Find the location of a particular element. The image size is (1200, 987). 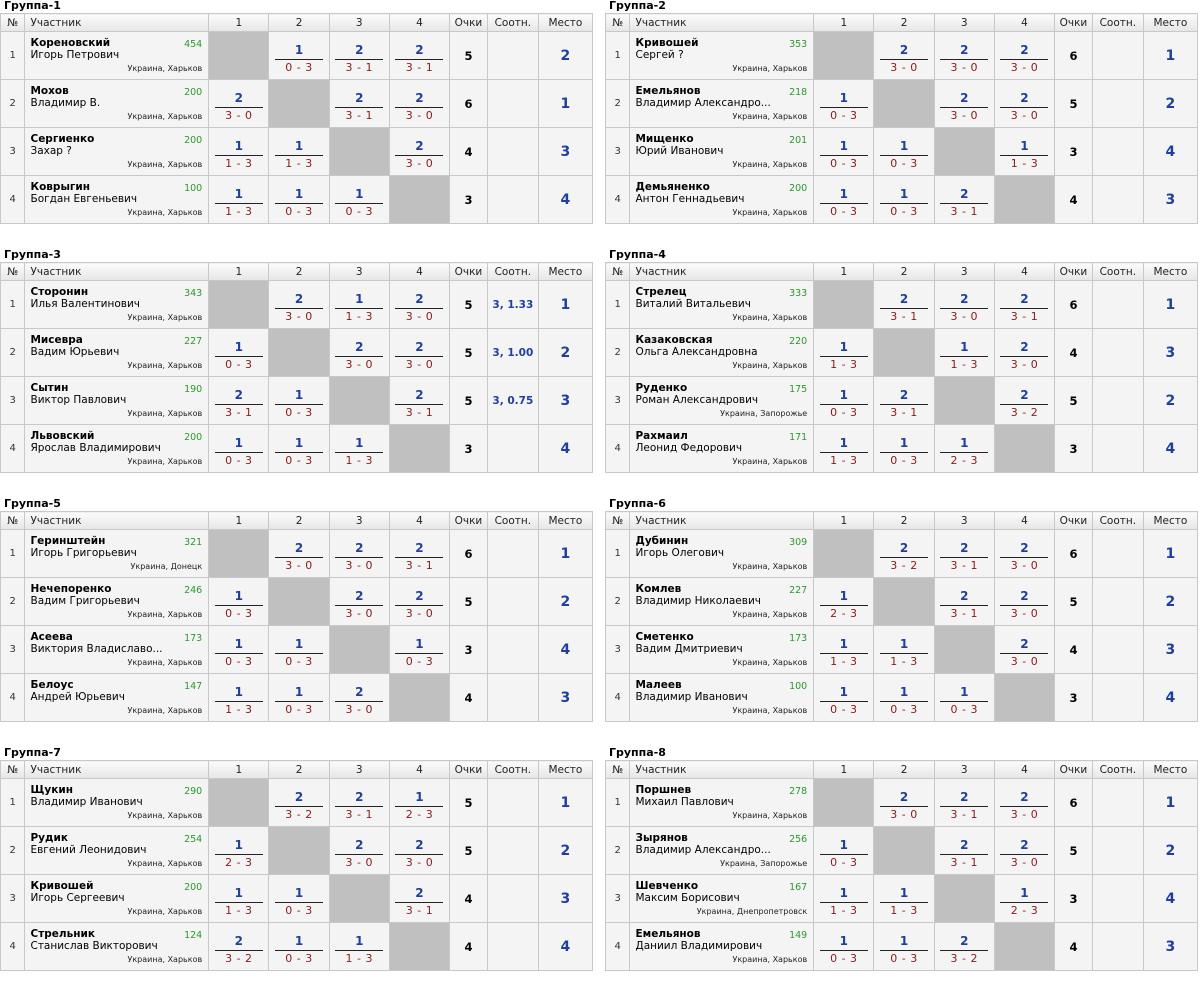

player-surname: Мисевра is located at coordinates (56, 340).